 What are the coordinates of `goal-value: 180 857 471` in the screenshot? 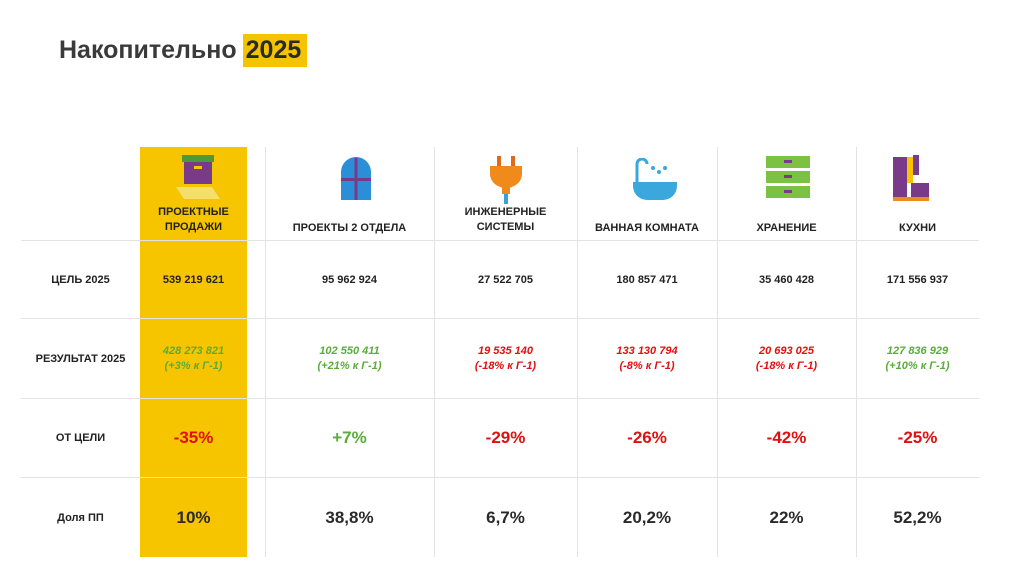 It's located at (647, 279).